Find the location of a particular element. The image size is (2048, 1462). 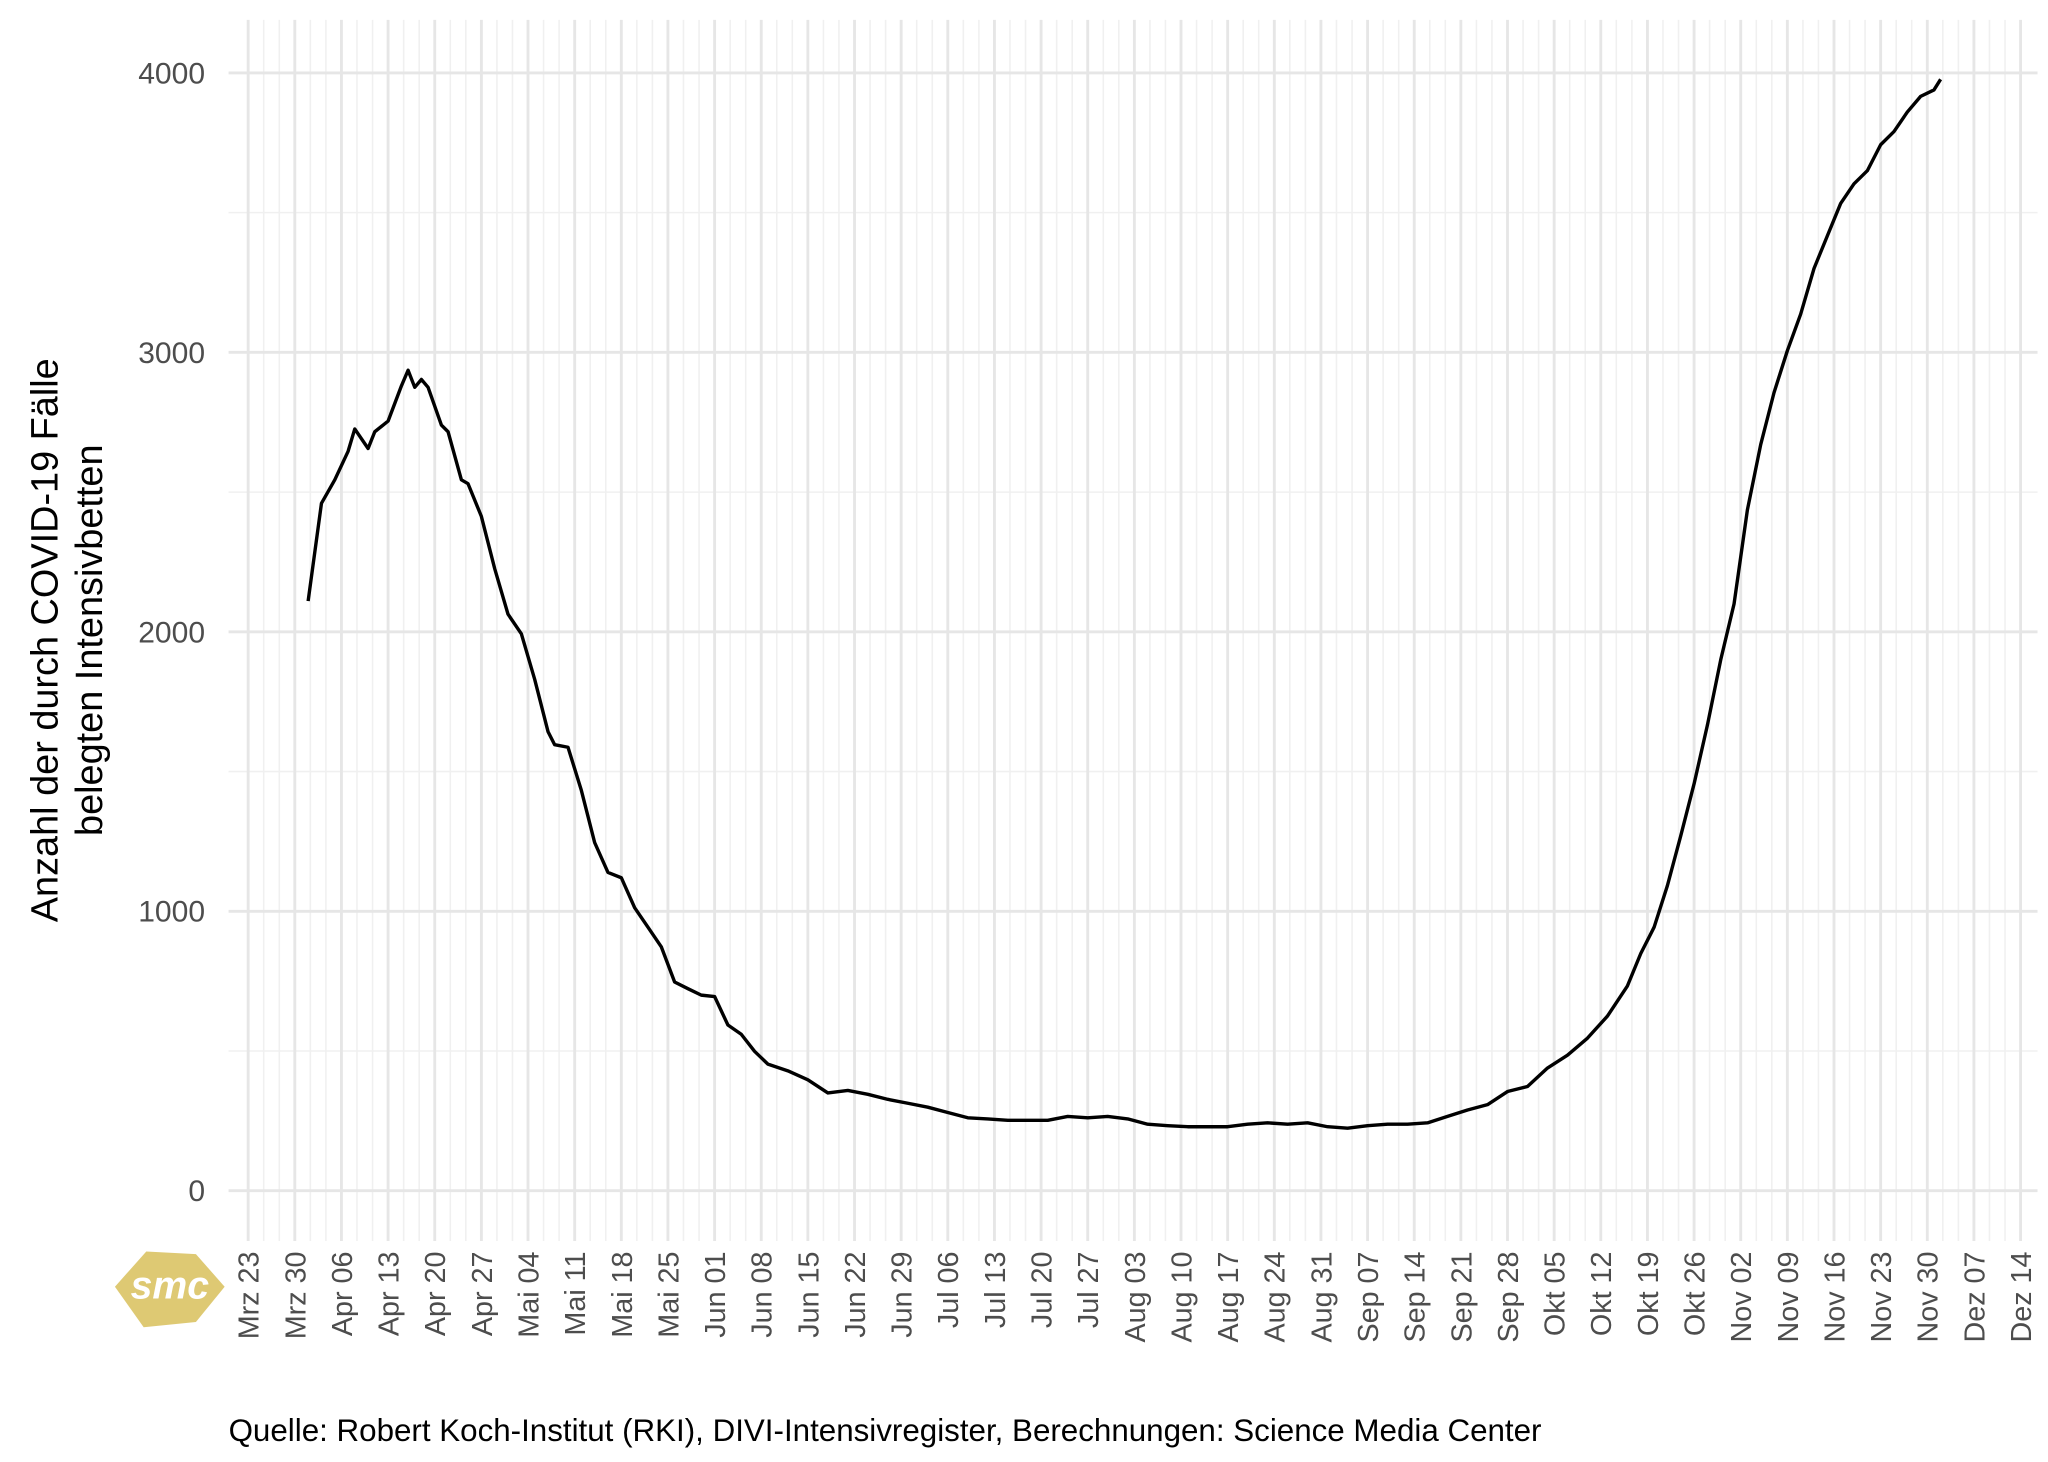

x-tick-label: Mai 11 is located at coordinates (576, 1293).